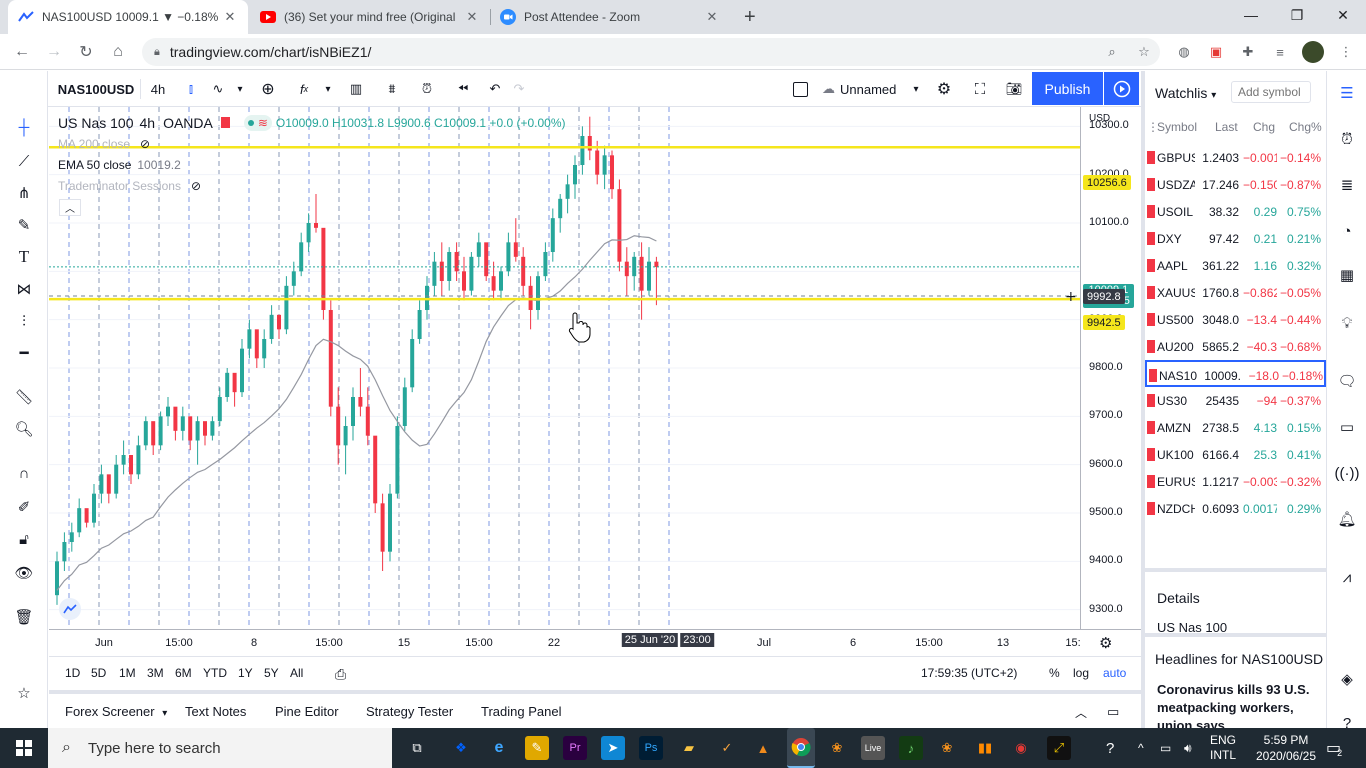  I want to click on watchlist-row: NZDCH 0.6093 0.0017 0.29%, so click(1235, 508).